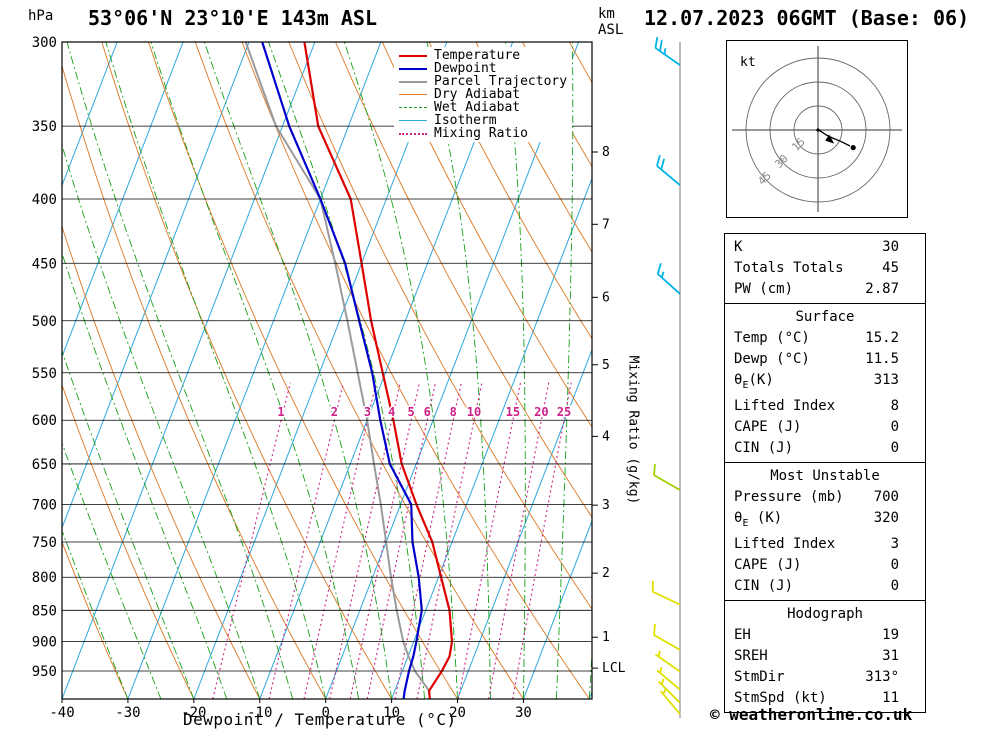 This screenshot has height=733, width=1000. I want to click on stat-value: 700, so click(886, 496).